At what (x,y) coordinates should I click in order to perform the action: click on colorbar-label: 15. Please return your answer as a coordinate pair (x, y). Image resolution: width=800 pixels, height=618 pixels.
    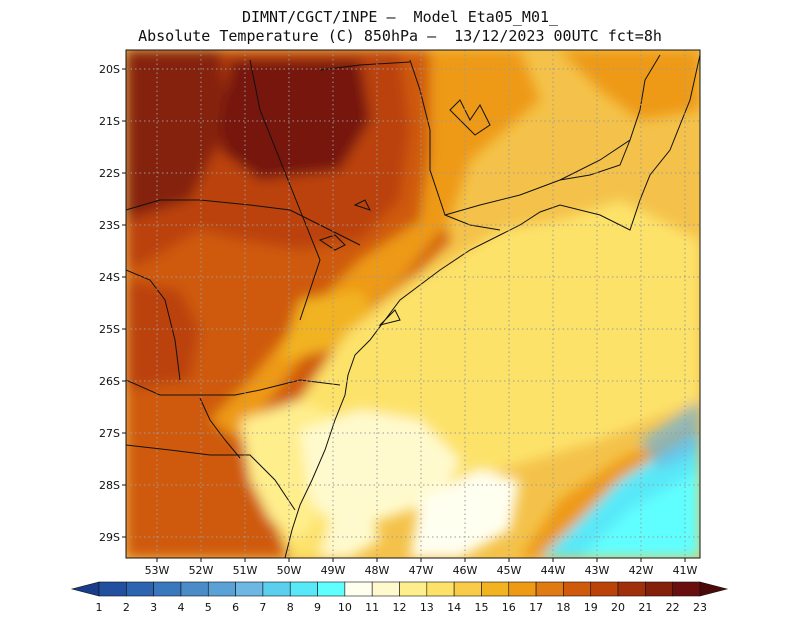
    Looking at the image, I should click on (481, 607).